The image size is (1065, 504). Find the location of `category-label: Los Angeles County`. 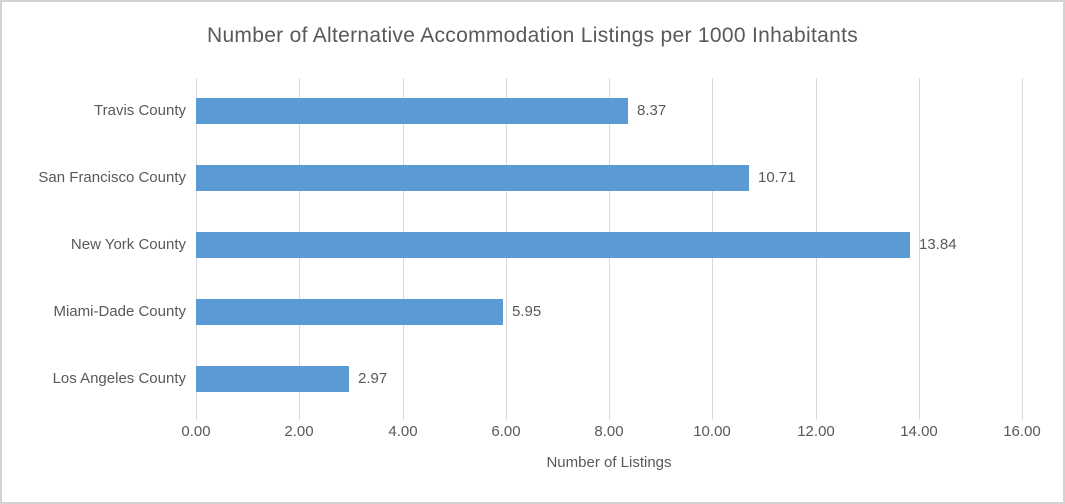

category-label: Los Angeles County is located at coordinates (119, 378).